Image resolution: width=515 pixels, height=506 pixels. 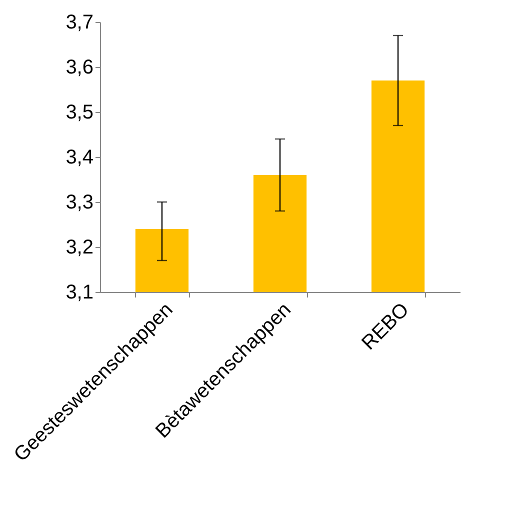 I want to click on y-tick-label: 3,5, so click(x=80, y=113).